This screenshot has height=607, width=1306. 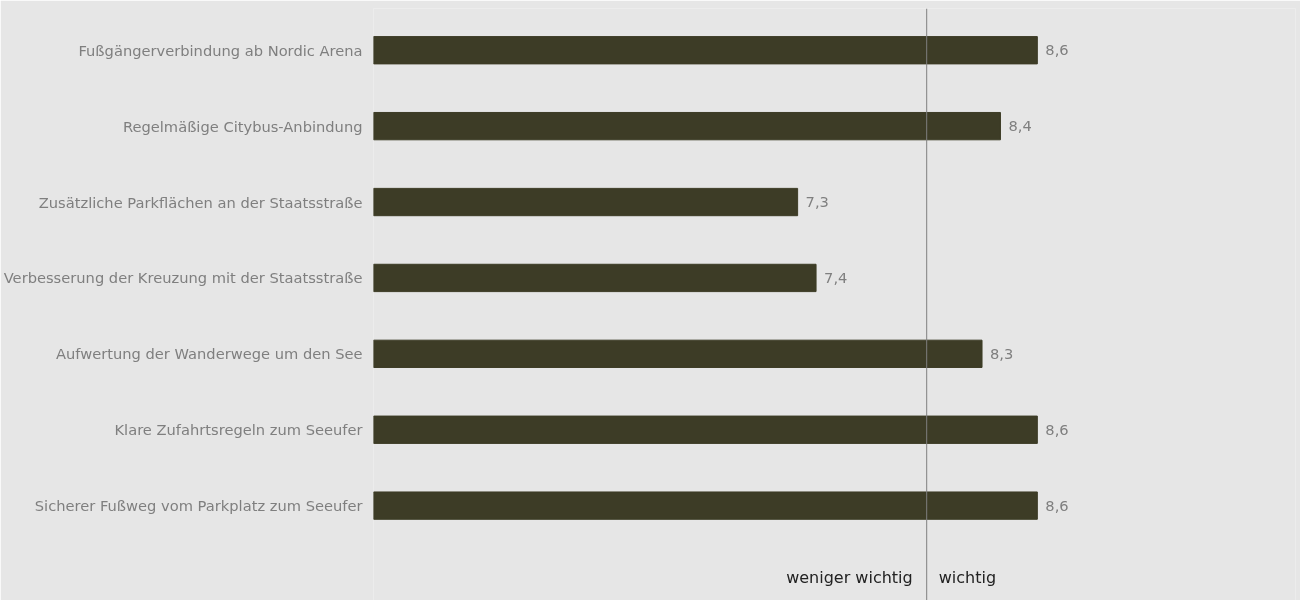 I want to click on y-tick-label: Aufwertung der Wanderwege um den See, so click(x=209, y=354).